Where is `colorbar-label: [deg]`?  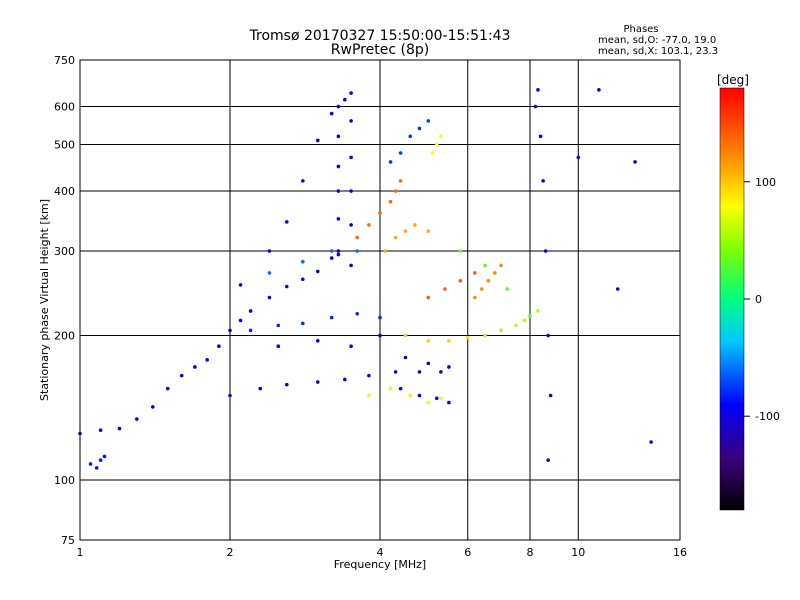
colorbar-label: [deg] is located at coordinates (733, 80).